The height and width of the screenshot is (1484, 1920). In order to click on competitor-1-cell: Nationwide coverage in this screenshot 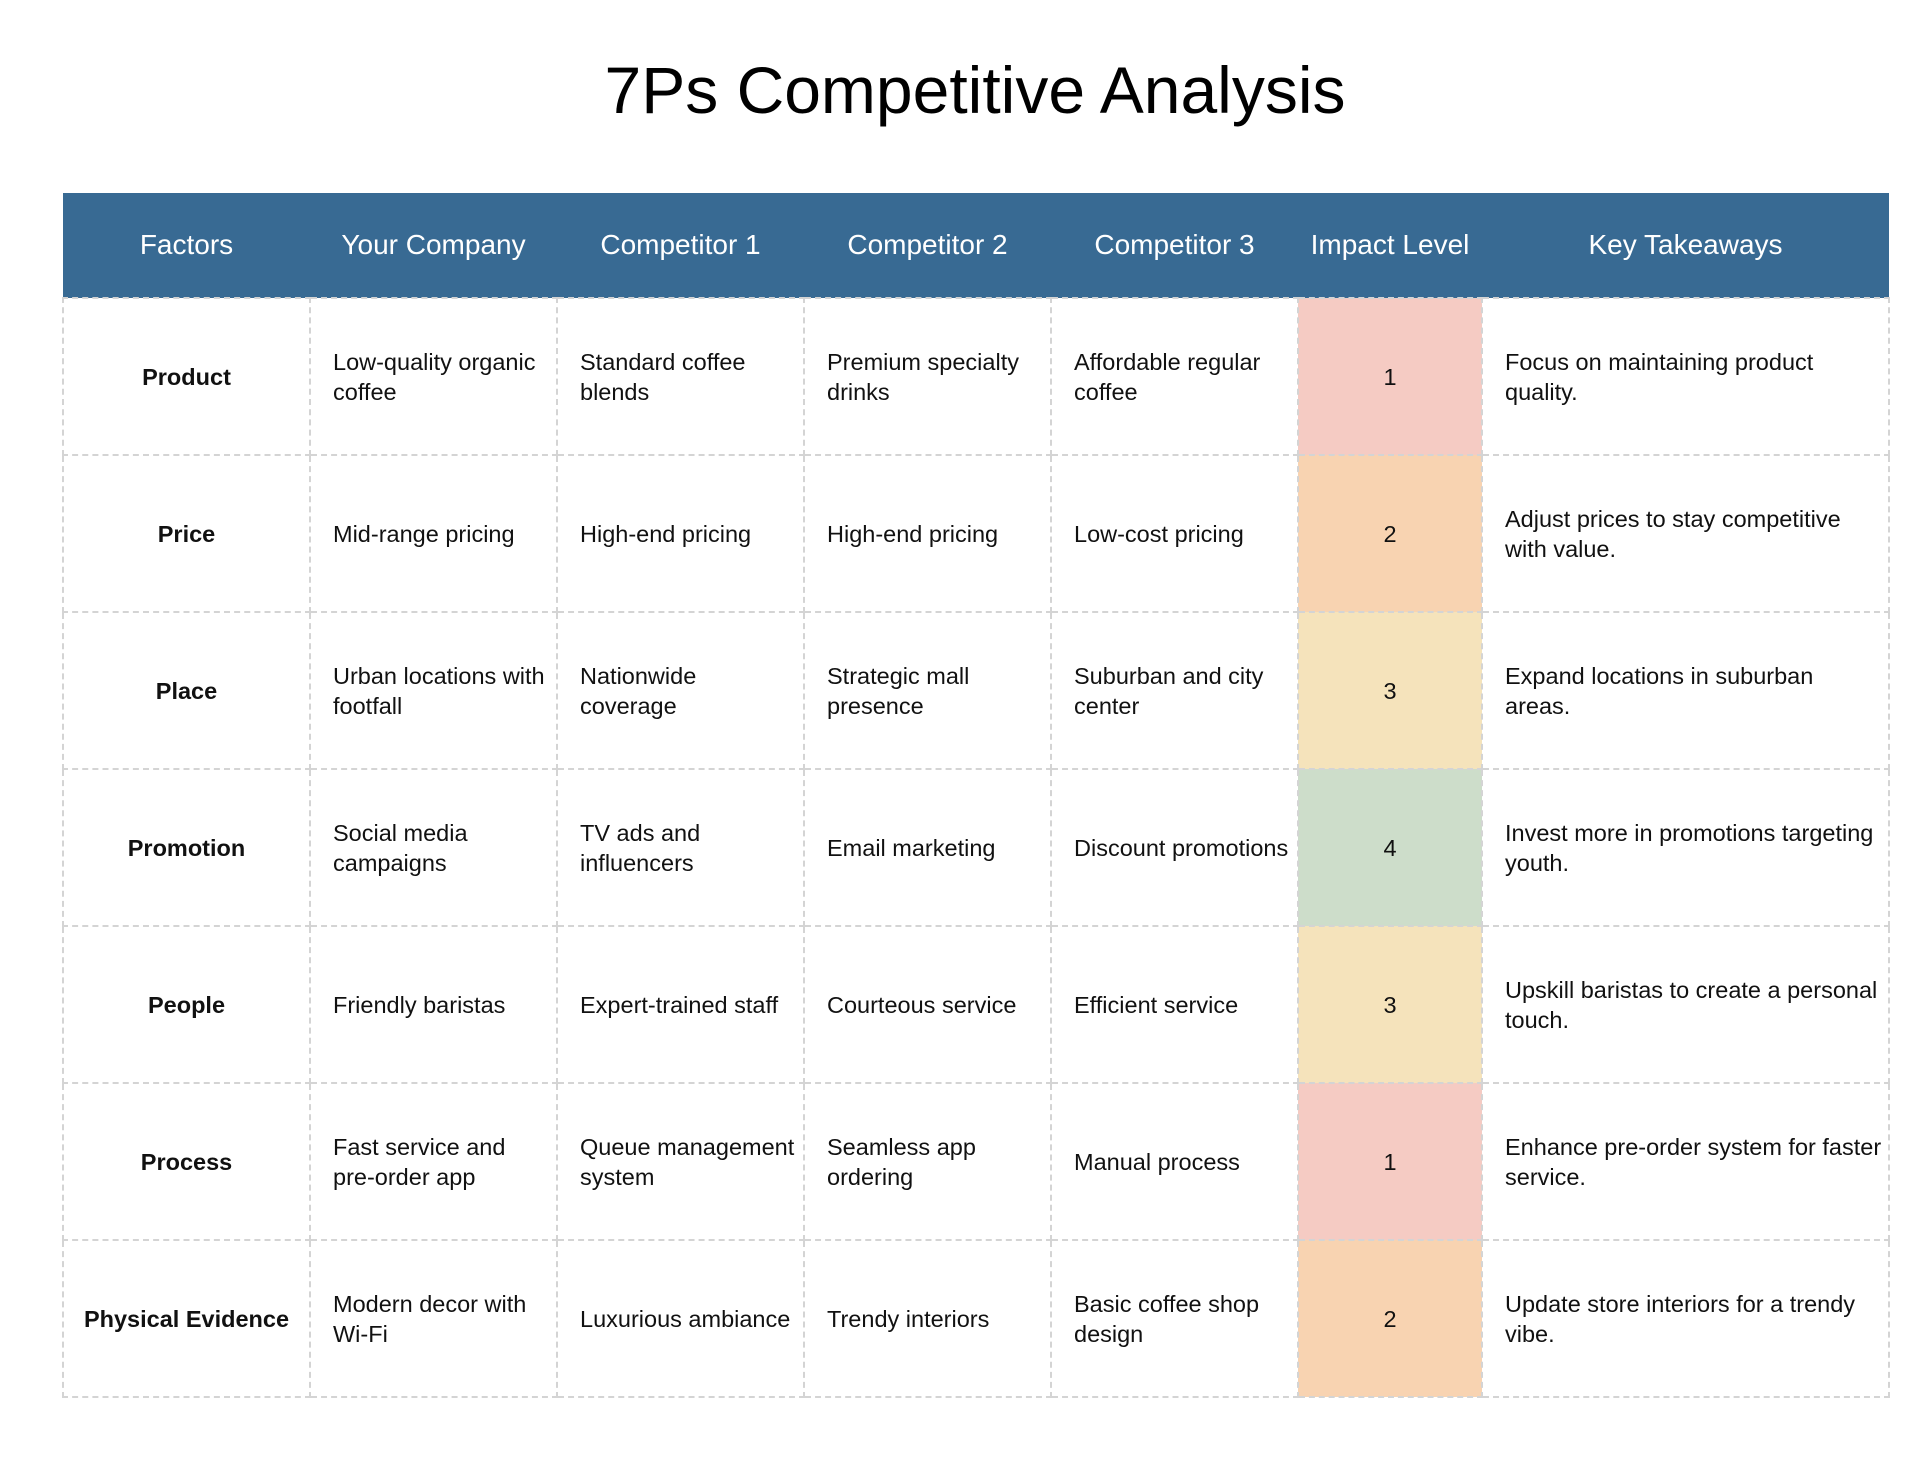, I will do `click(680, 690)`.